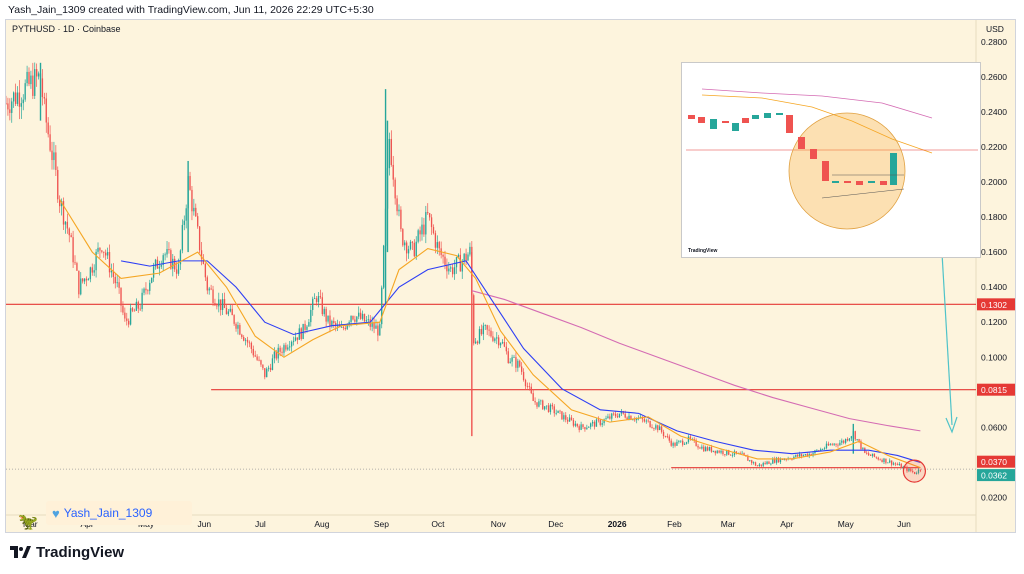 The height and width of the screenshot is (574, 1024). I want to click on y-tick-label: 0.2800, so click(994, 42).